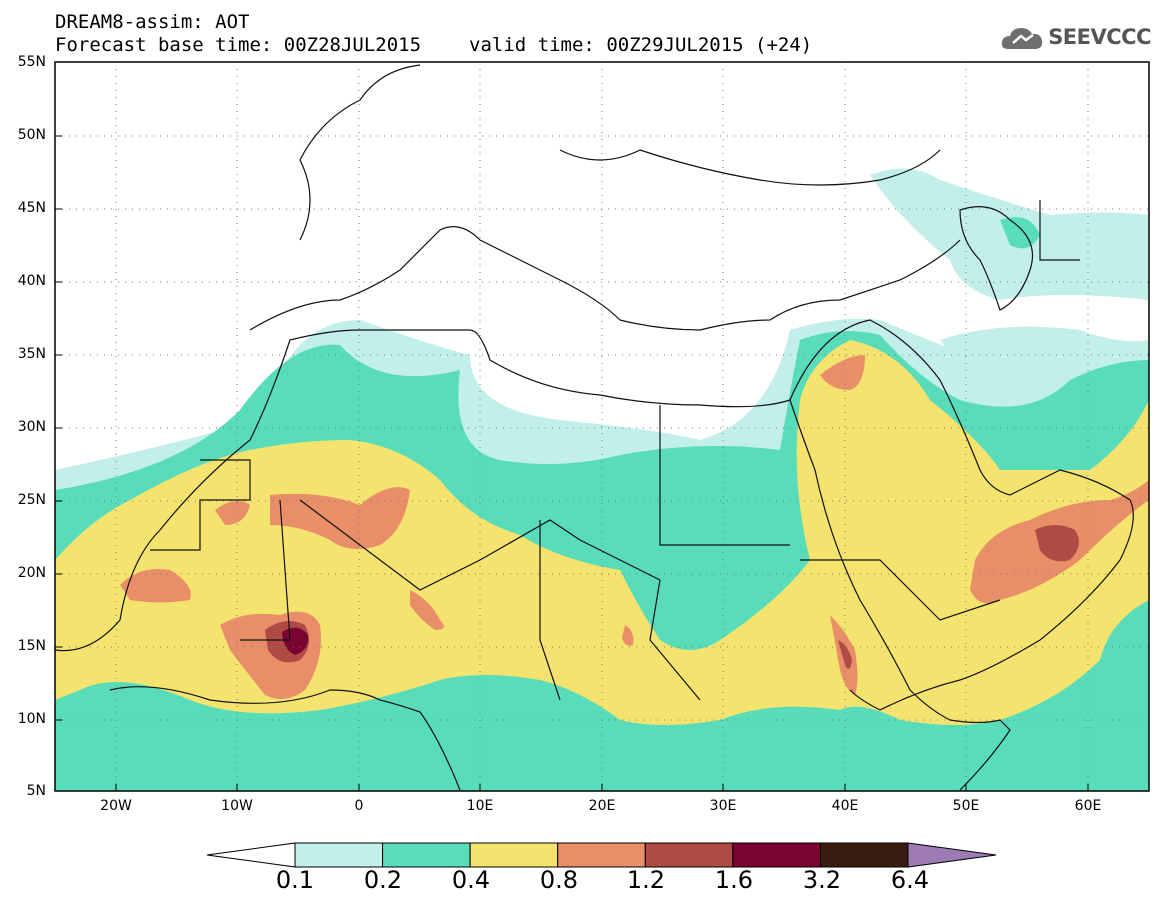  Describe the element at coordinates (480, 806) in the screenshot. I see `lon-label-10e: 10E` at that location.